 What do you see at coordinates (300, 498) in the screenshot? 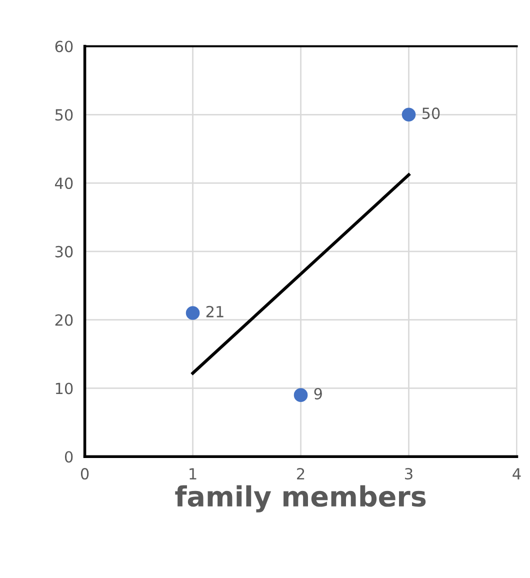
I see `x-axis-title: family members` at bounding box center [300, 498].